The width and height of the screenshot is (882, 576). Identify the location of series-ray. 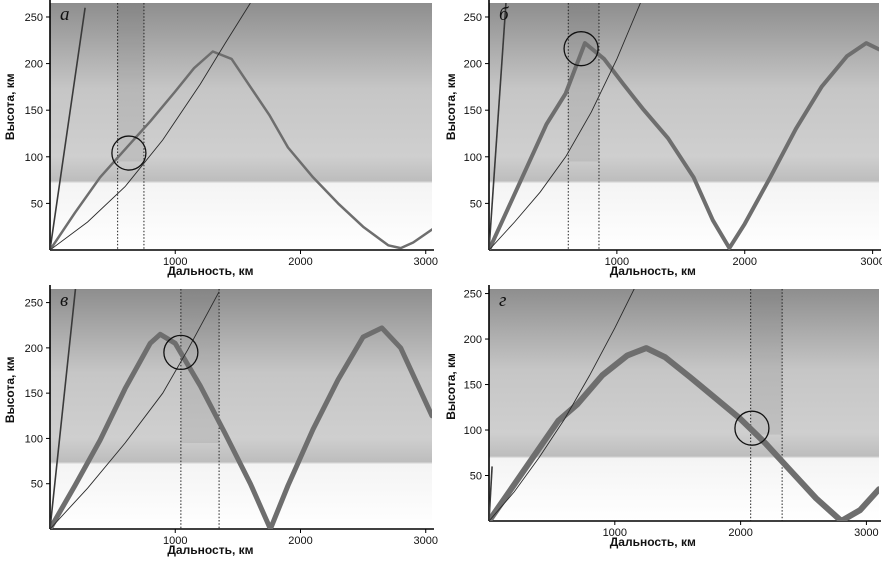
(684, 433).